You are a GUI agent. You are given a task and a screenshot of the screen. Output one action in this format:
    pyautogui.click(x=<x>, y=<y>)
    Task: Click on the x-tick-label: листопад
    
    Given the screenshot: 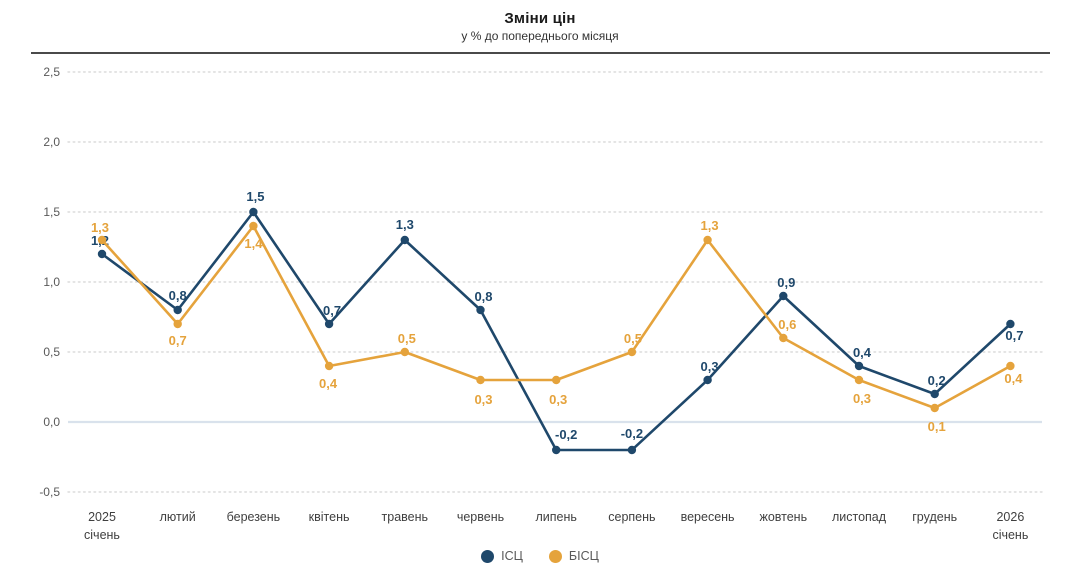 What is the action you would take?
    pyautogui.click(x=859, y=517)
    